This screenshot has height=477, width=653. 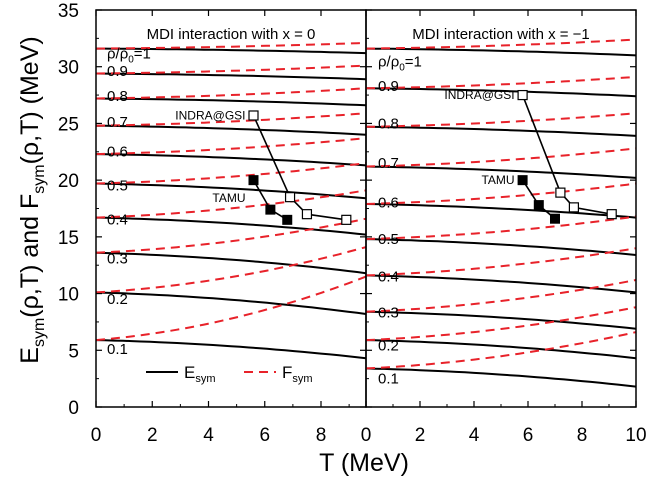 I want to click on left-esym-curve-rho-0.9, so click(x=231, y=76).